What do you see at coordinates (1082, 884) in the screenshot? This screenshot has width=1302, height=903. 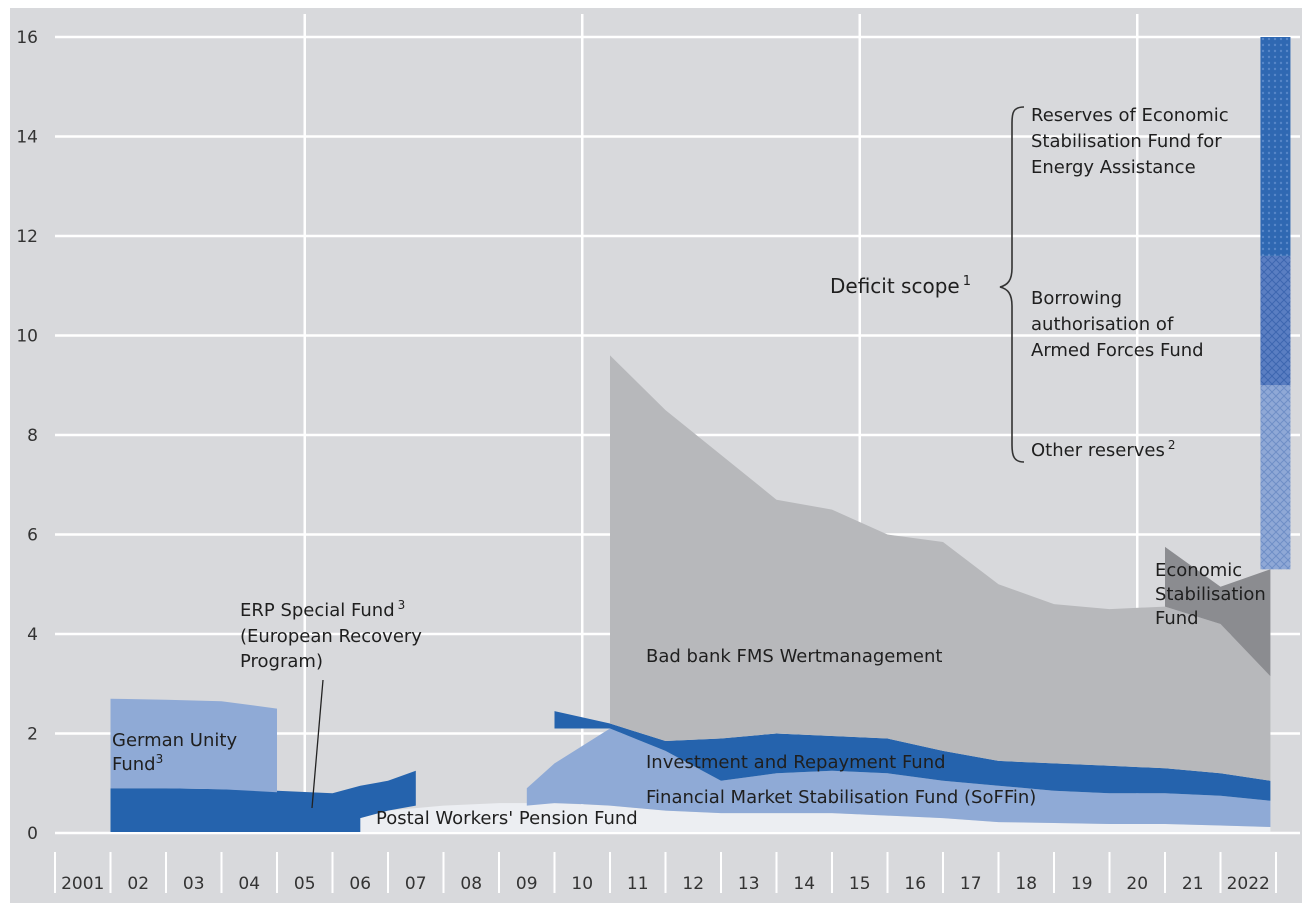 I see `x-tick-label: 19` at bounding box center [1082, 884].